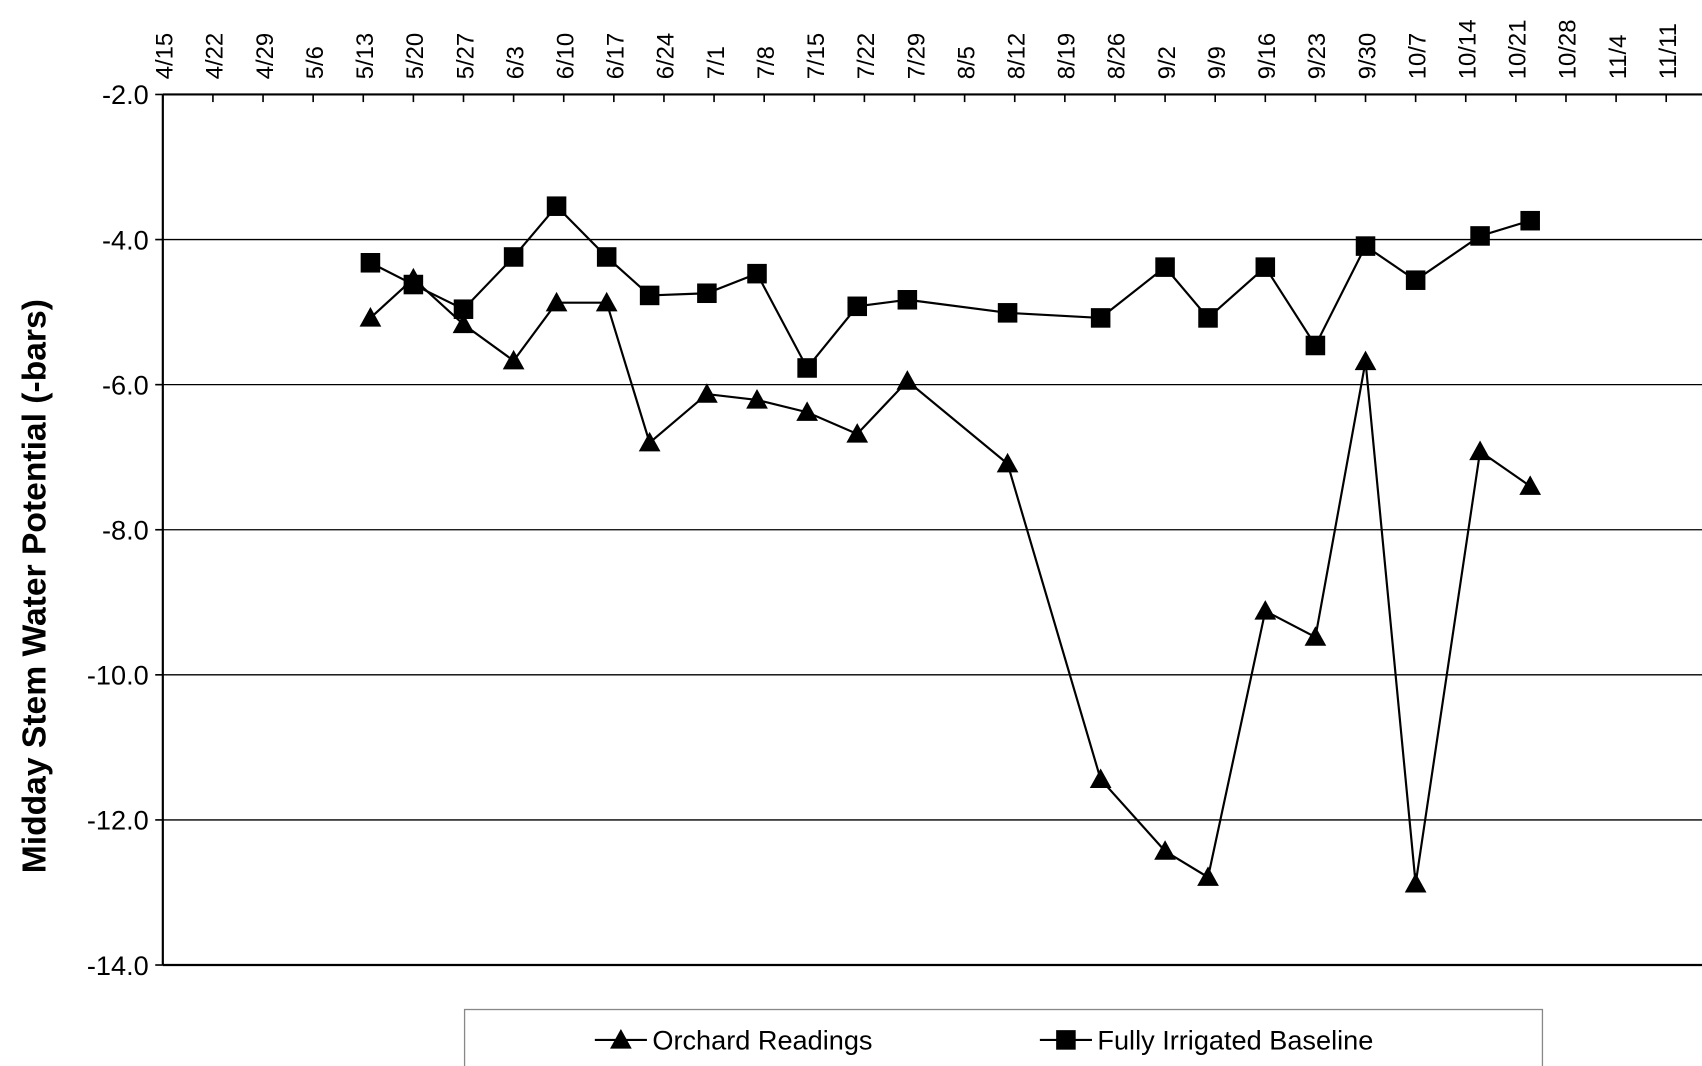 The width and height of the screenshot is (1702, 1066). Describe the element at coordinates (866, 56) in the screenshot. I see `x-tick-label: 7/22` at that location.